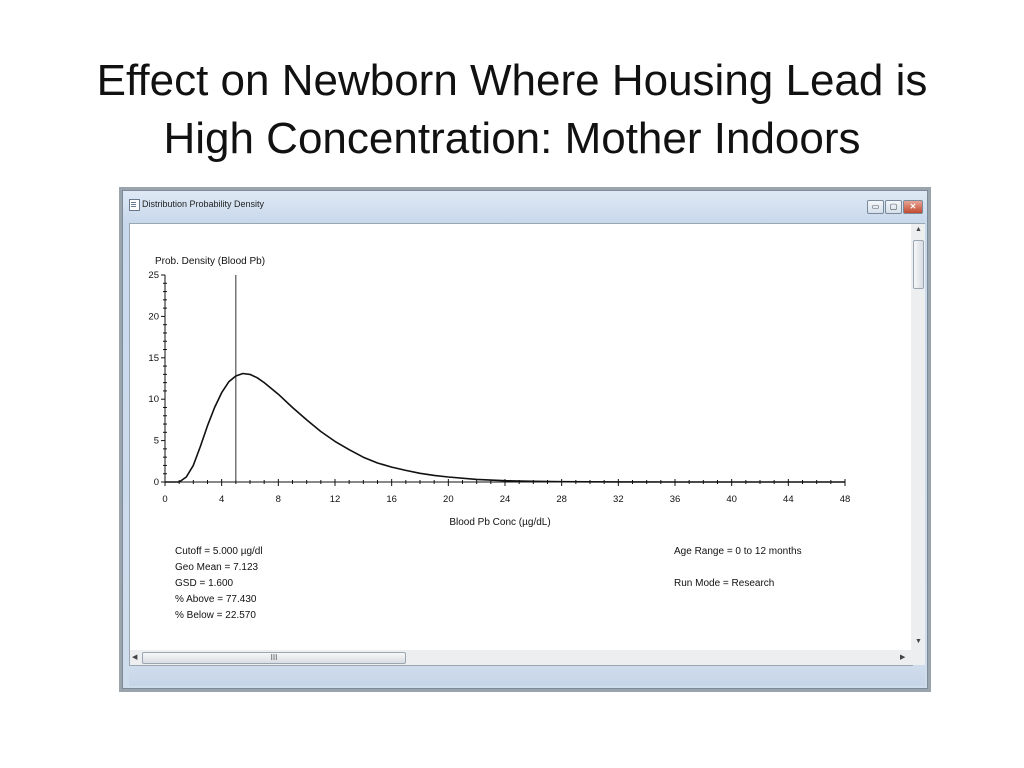 The height and width of the screenshot is (768, 1024). What do you see at coordinates (788, 499) in the screenshot?
I see `x-tick-label: 44` at bounding box center [788, 499].